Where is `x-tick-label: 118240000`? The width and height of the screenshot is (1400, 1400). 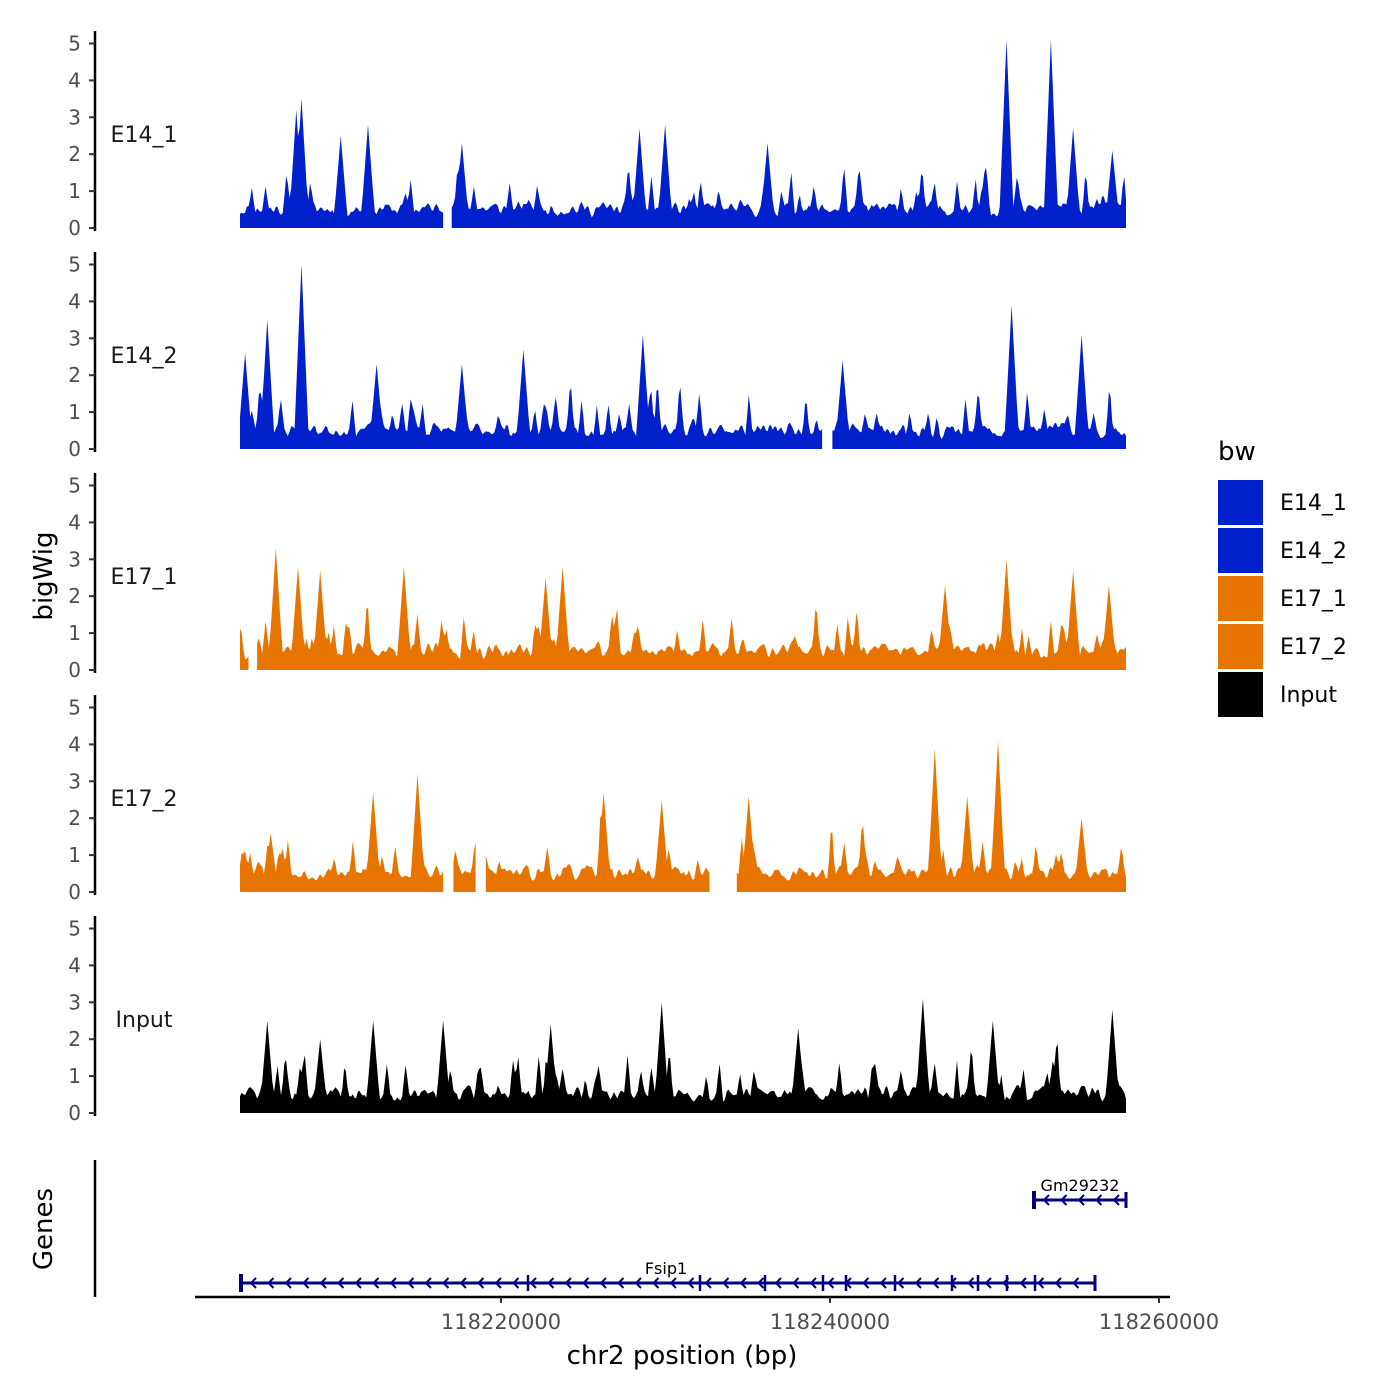 x-tick-label: 118240000 is located at coordinates (830, 1322).